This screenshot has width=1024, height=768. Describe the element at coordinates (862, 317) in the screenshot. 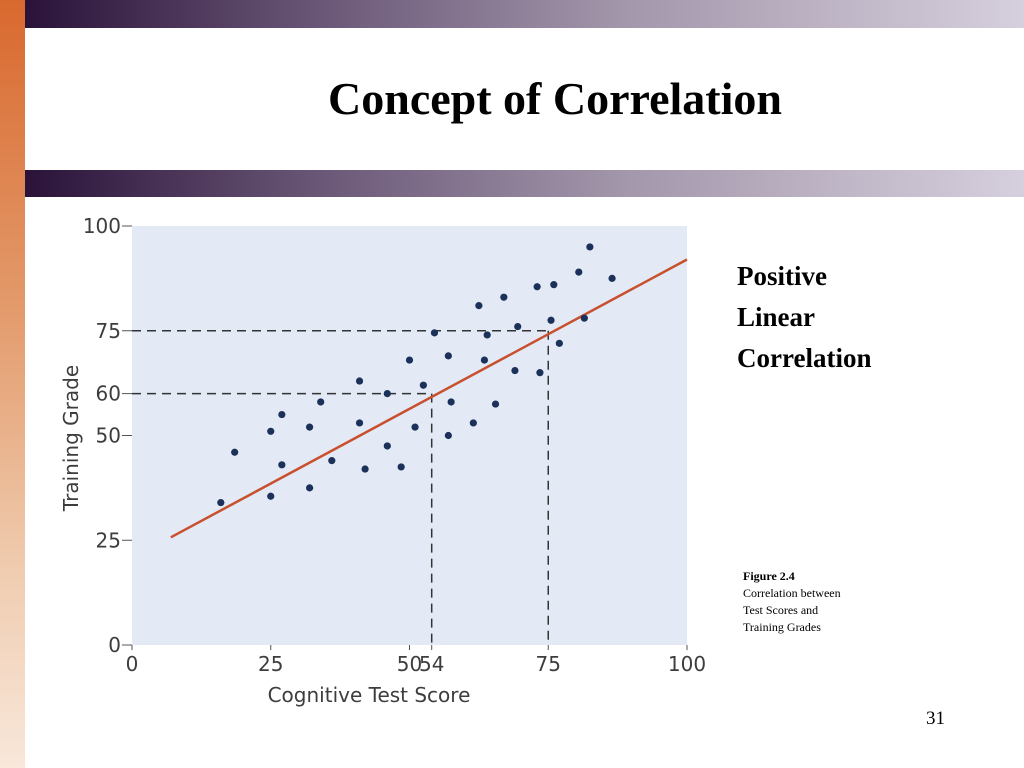

I see `correlation-type-label: Positive Linear Correlation` at that location.